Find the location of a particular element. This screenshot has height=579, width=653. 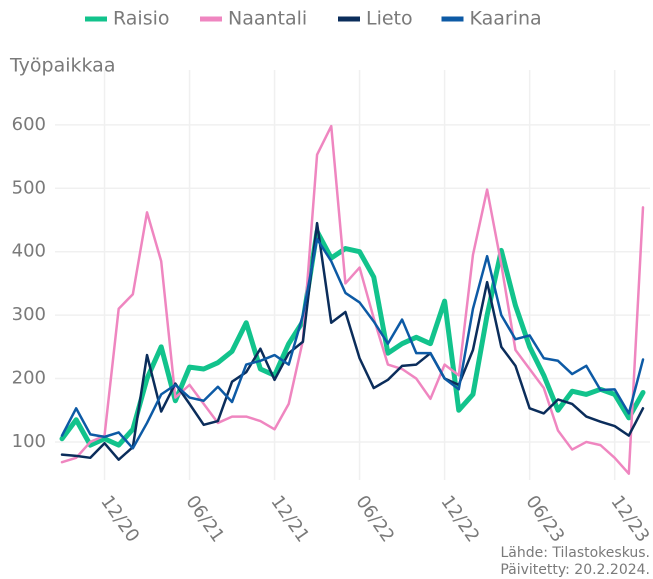

y-tick-label: 100 is located at coordinates (29, 441).